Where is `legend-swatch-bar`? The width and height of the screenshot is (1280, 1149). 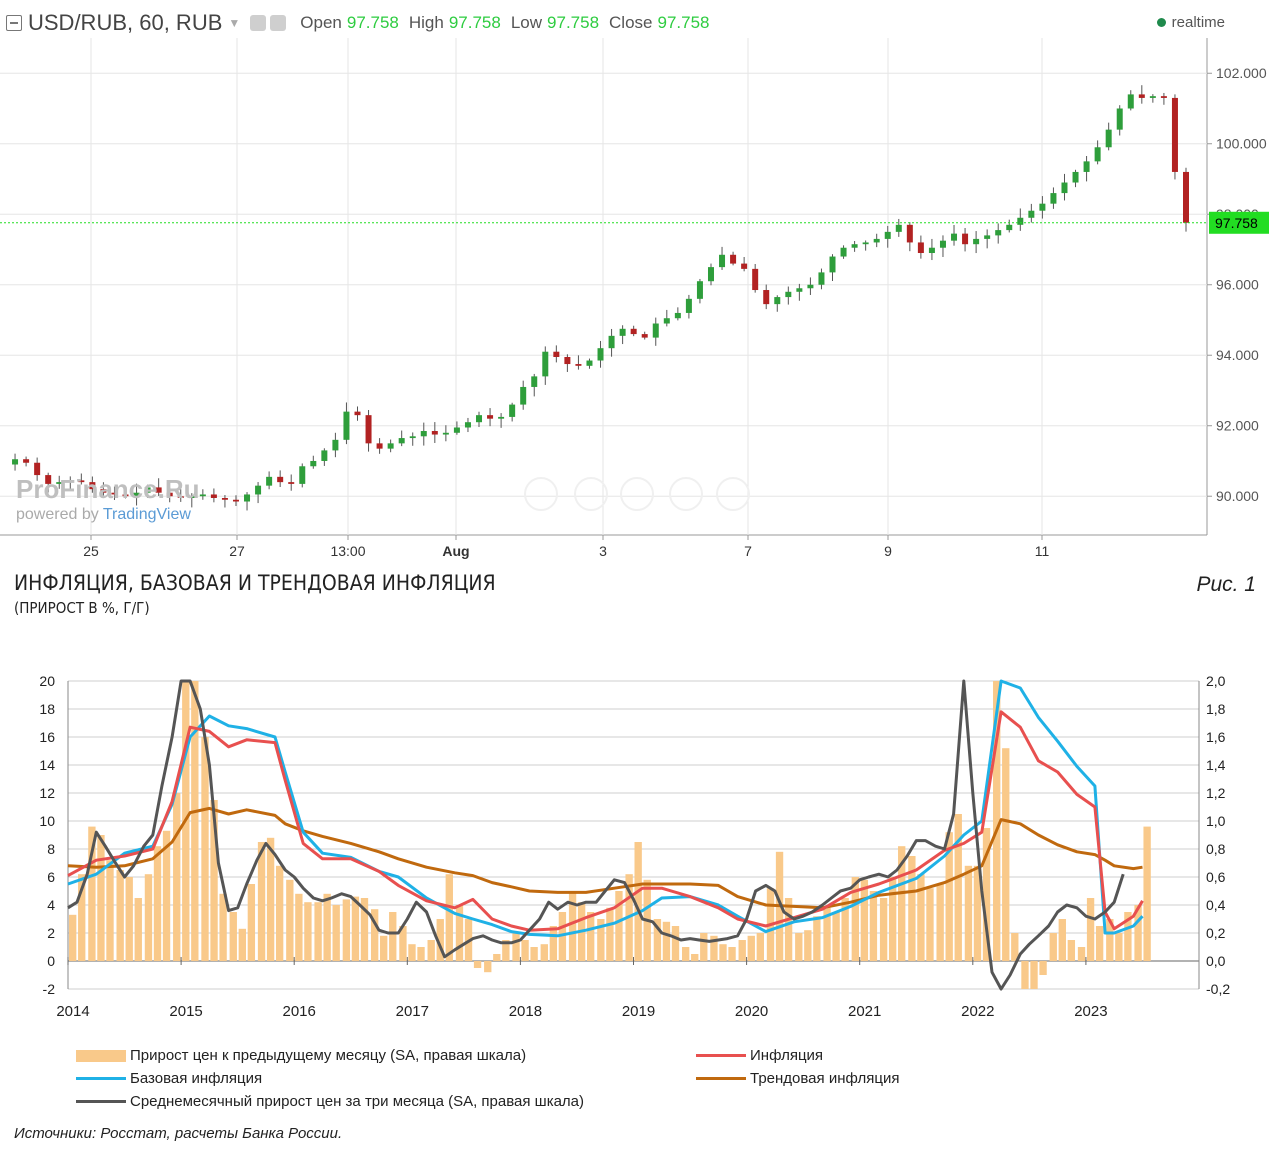 legend-swatch-bar is located at coordinates (101, 1055).